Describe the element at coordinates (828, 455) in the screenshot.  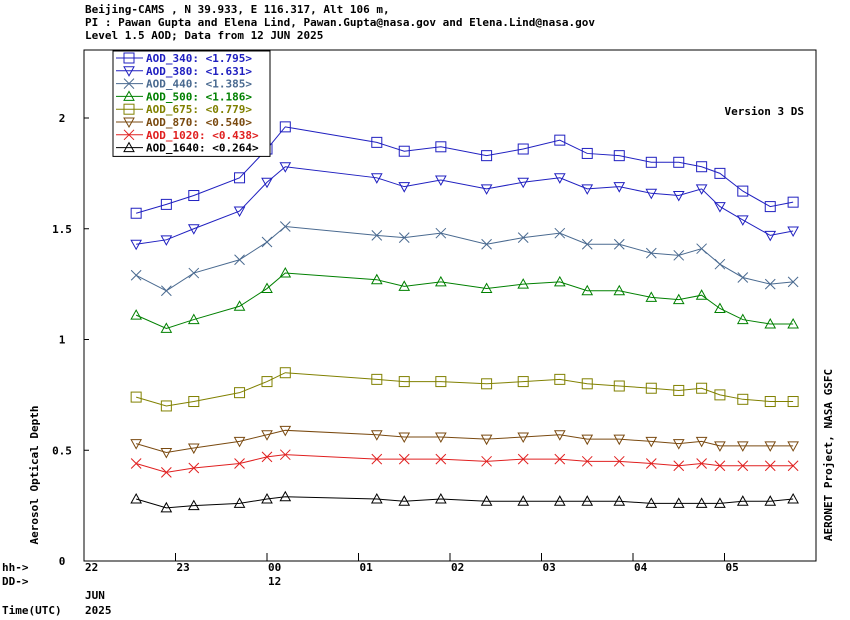
I see `credit-label: AERONET Project, NASA GSFC` at that location.